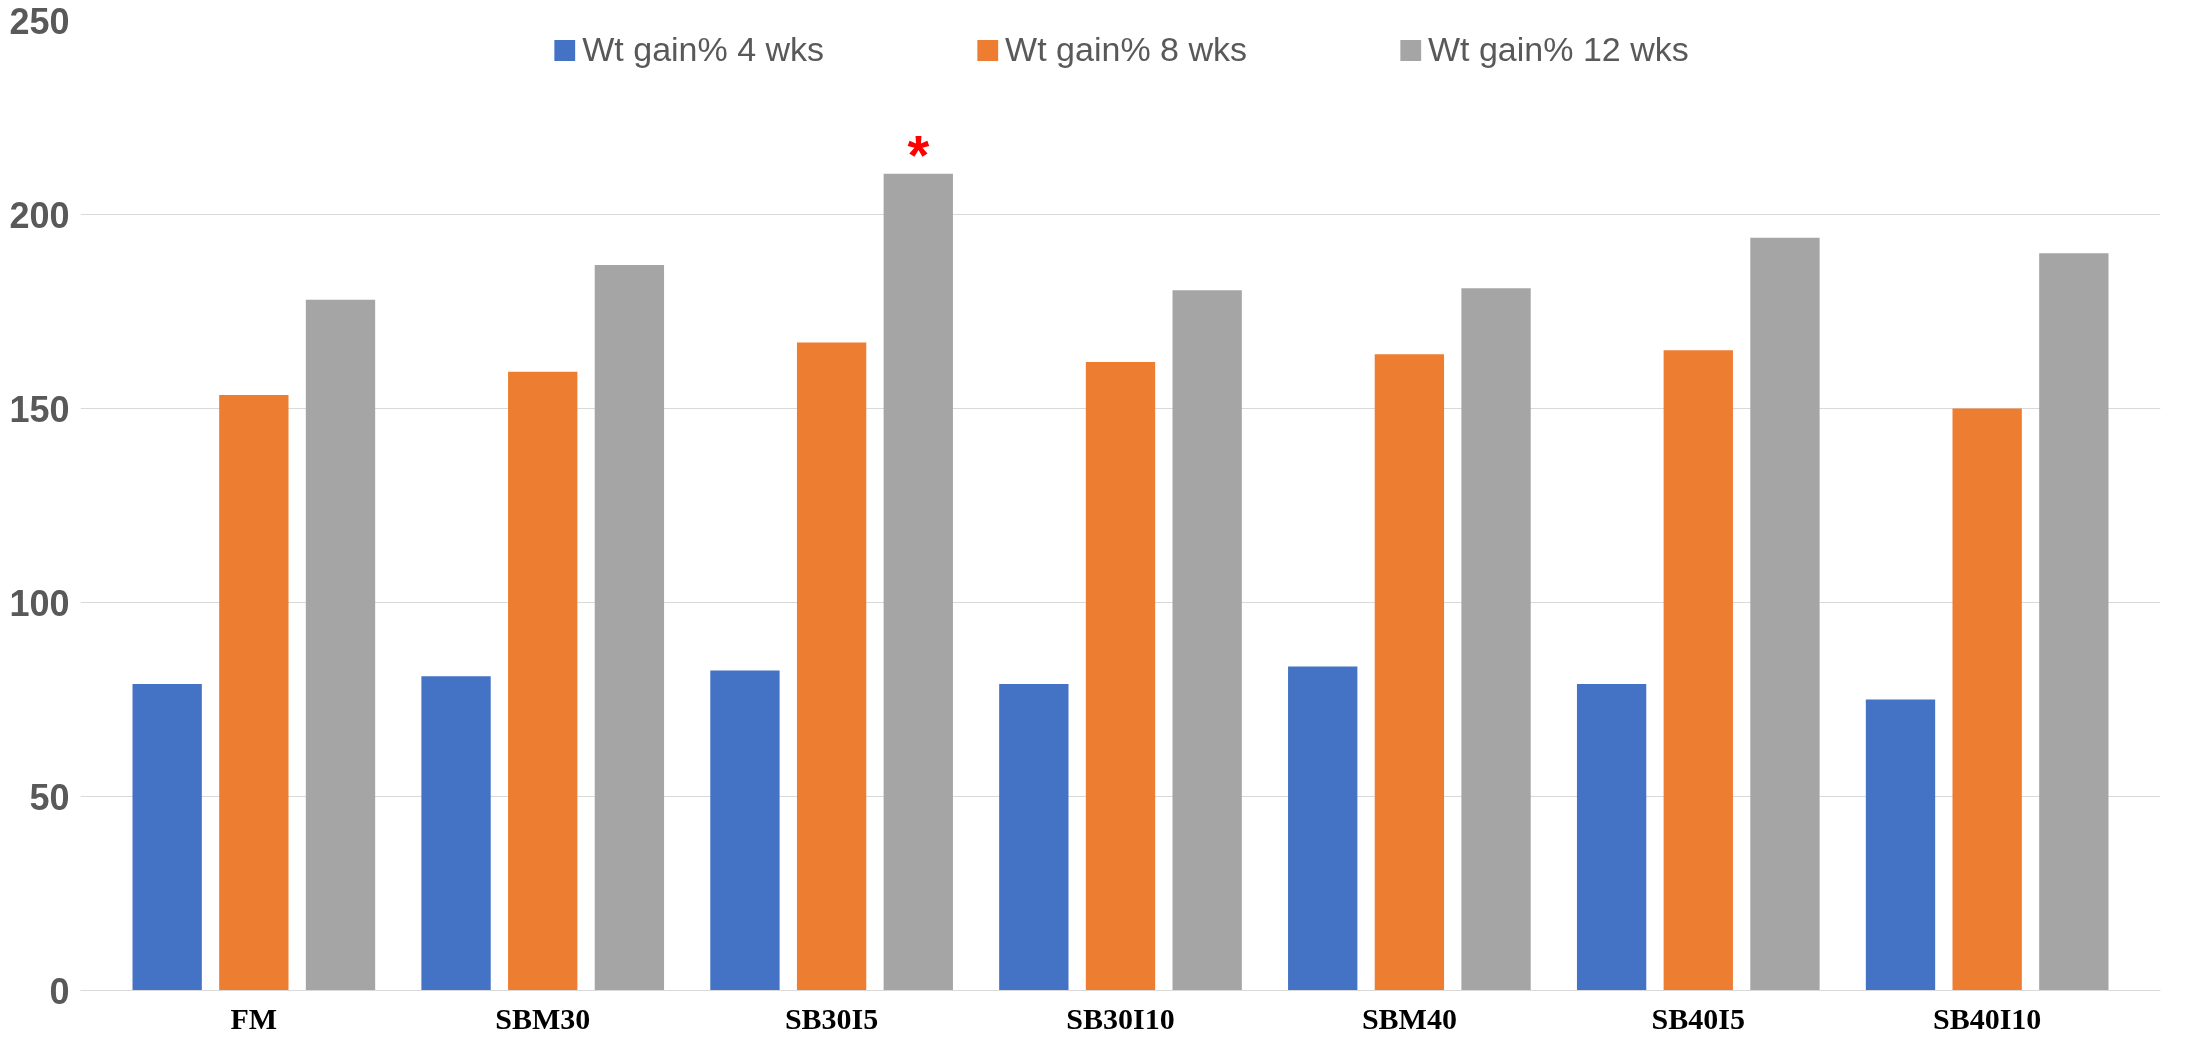 This screenshot has width=2193, height=1064. Describe the element at coordinates (1409, 1018) in the screenshot. I see `x-tick-label: SBM40` at that location.